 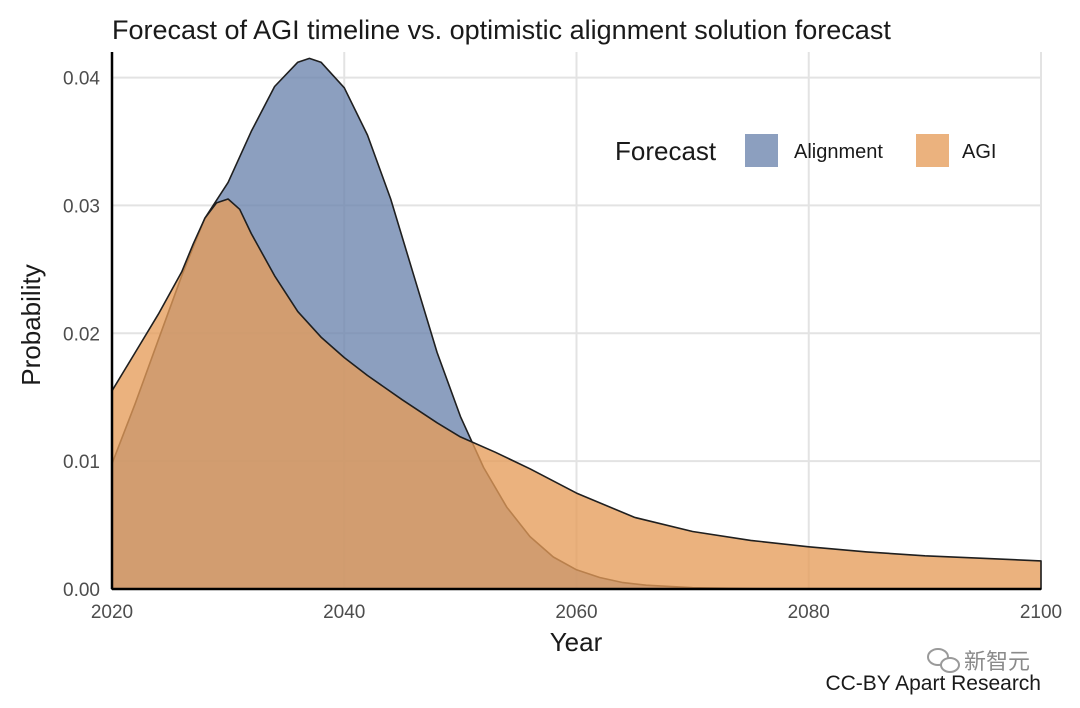 What do you see at coordinates (979, 152) in the screenshot?
I see `legend-label-agi: AGI` at bounding box center [979, 152].